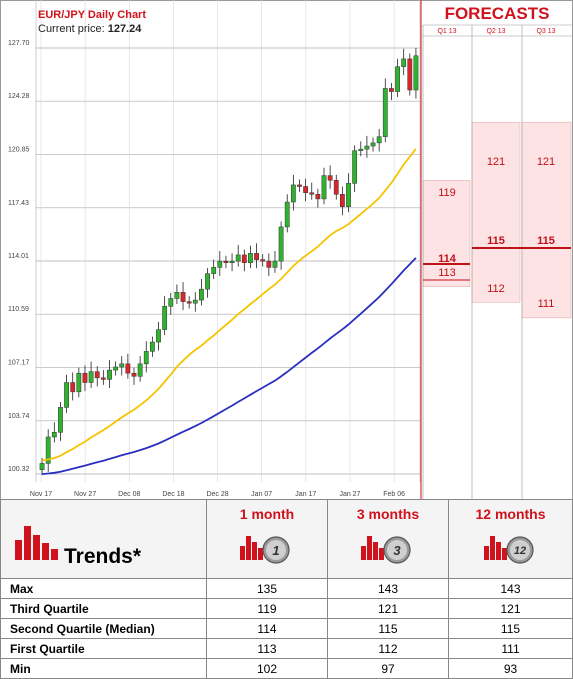 The height and width of the screenshot is (679, 573). What do you see at coordinates (447, 259) in the screenshot?
I see `q1-median-value: 114` at bounding box center [447, 259].